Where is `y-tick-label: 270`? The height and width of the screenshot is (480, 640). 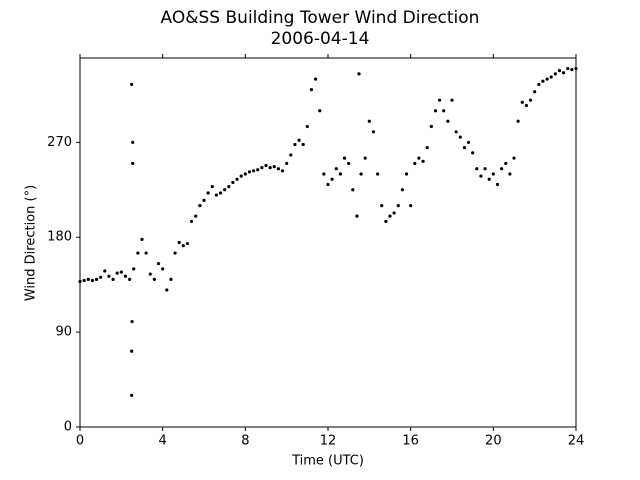 y-tick-label: 270 is located at coordinates (59, 142).